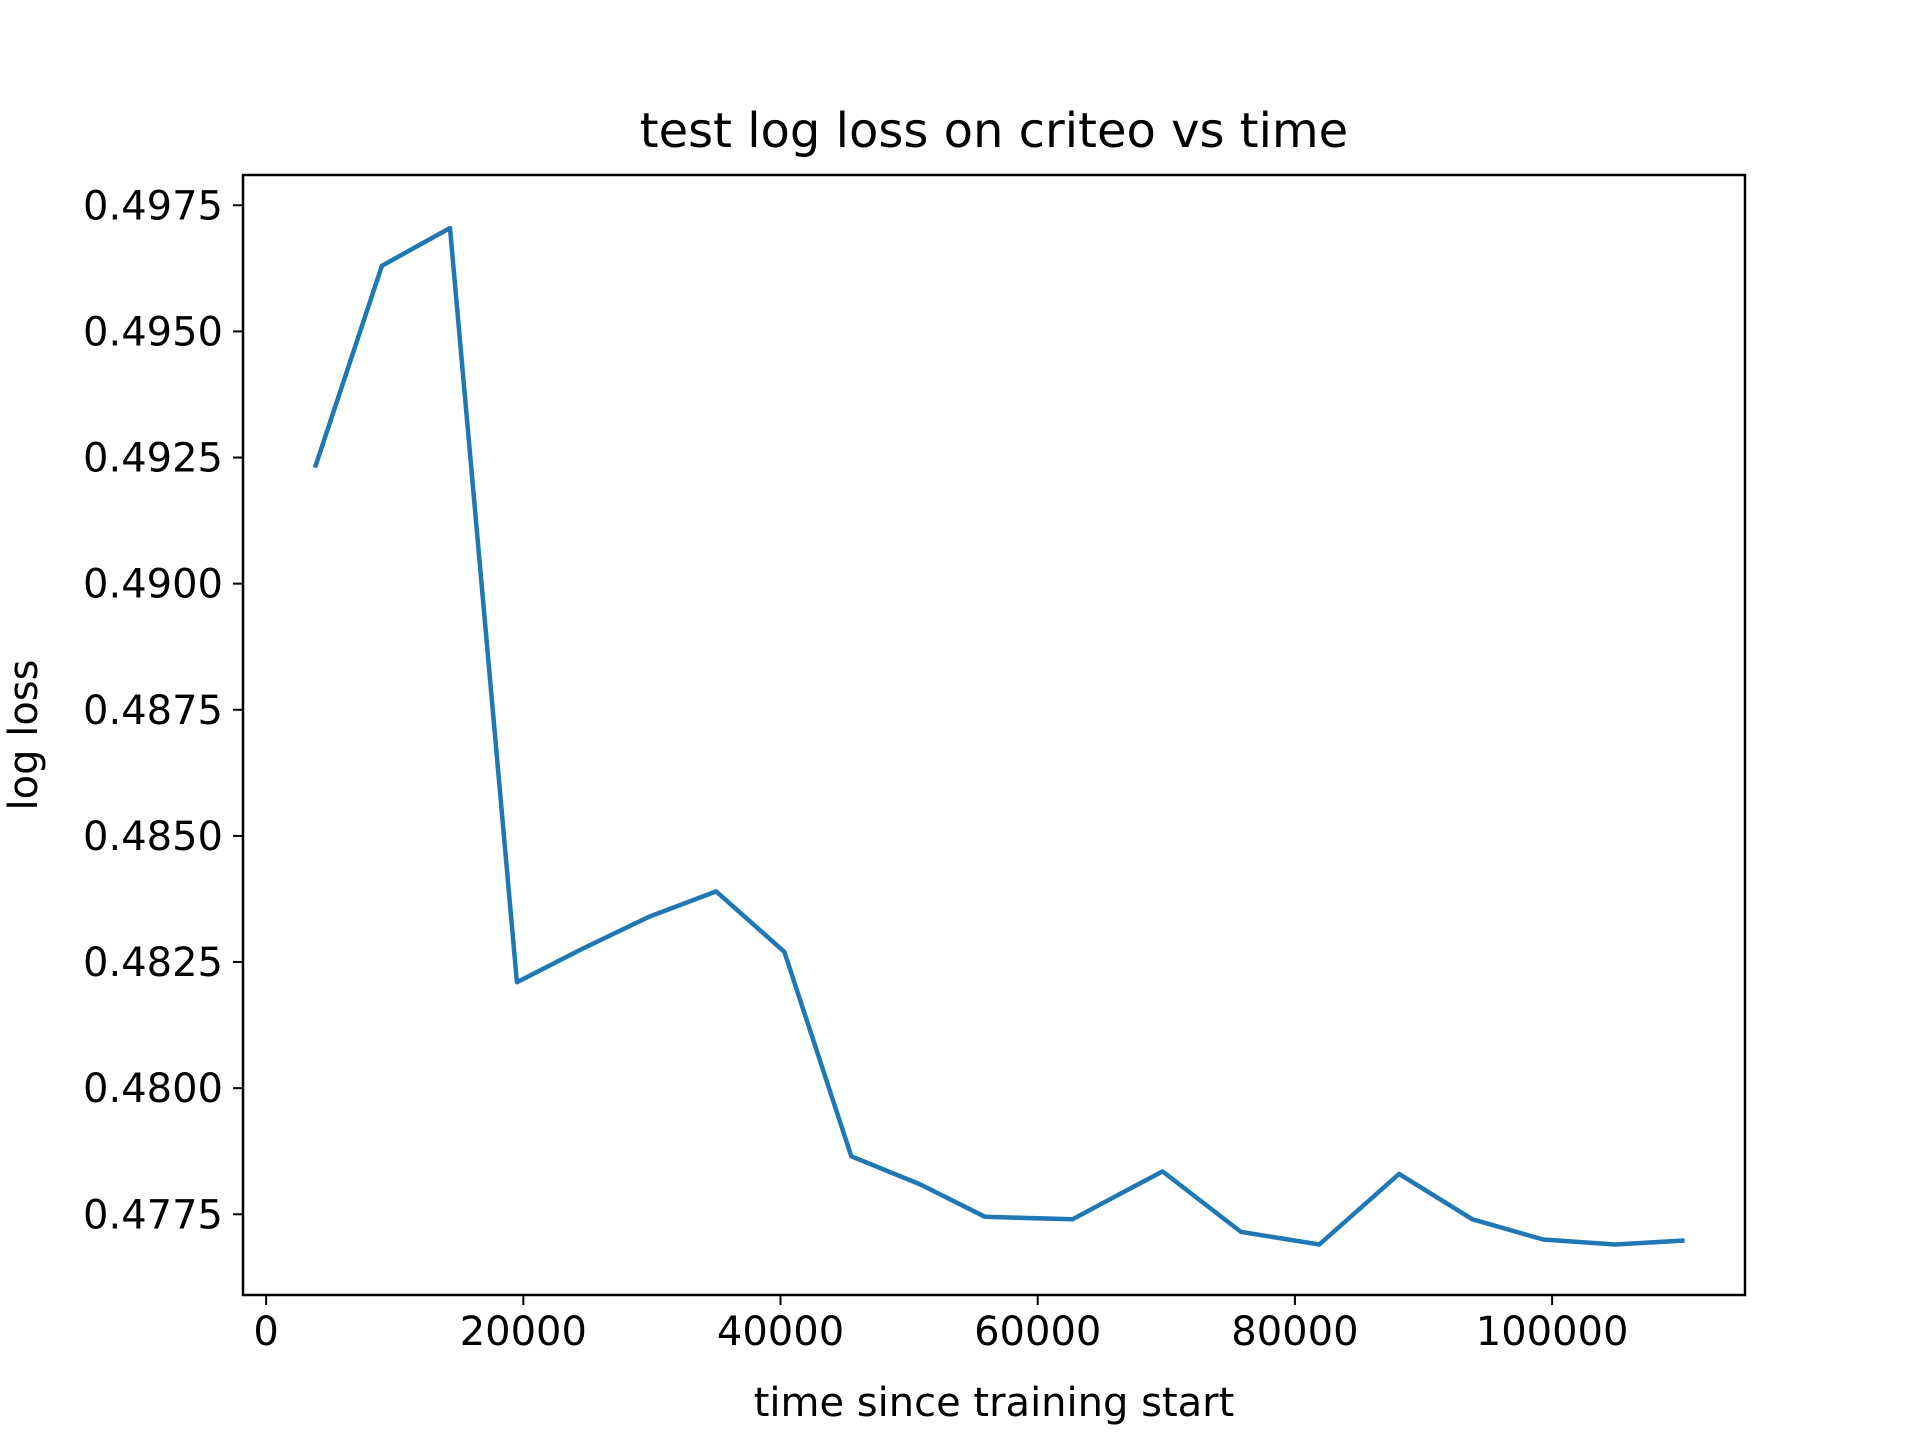 The height and width of the screenshot is (1440, 1920). What do you see at coordinates (994, 1403) in the screenshot?
I see `x-axis-label: time since training start` at bounding box center [994, 1403].